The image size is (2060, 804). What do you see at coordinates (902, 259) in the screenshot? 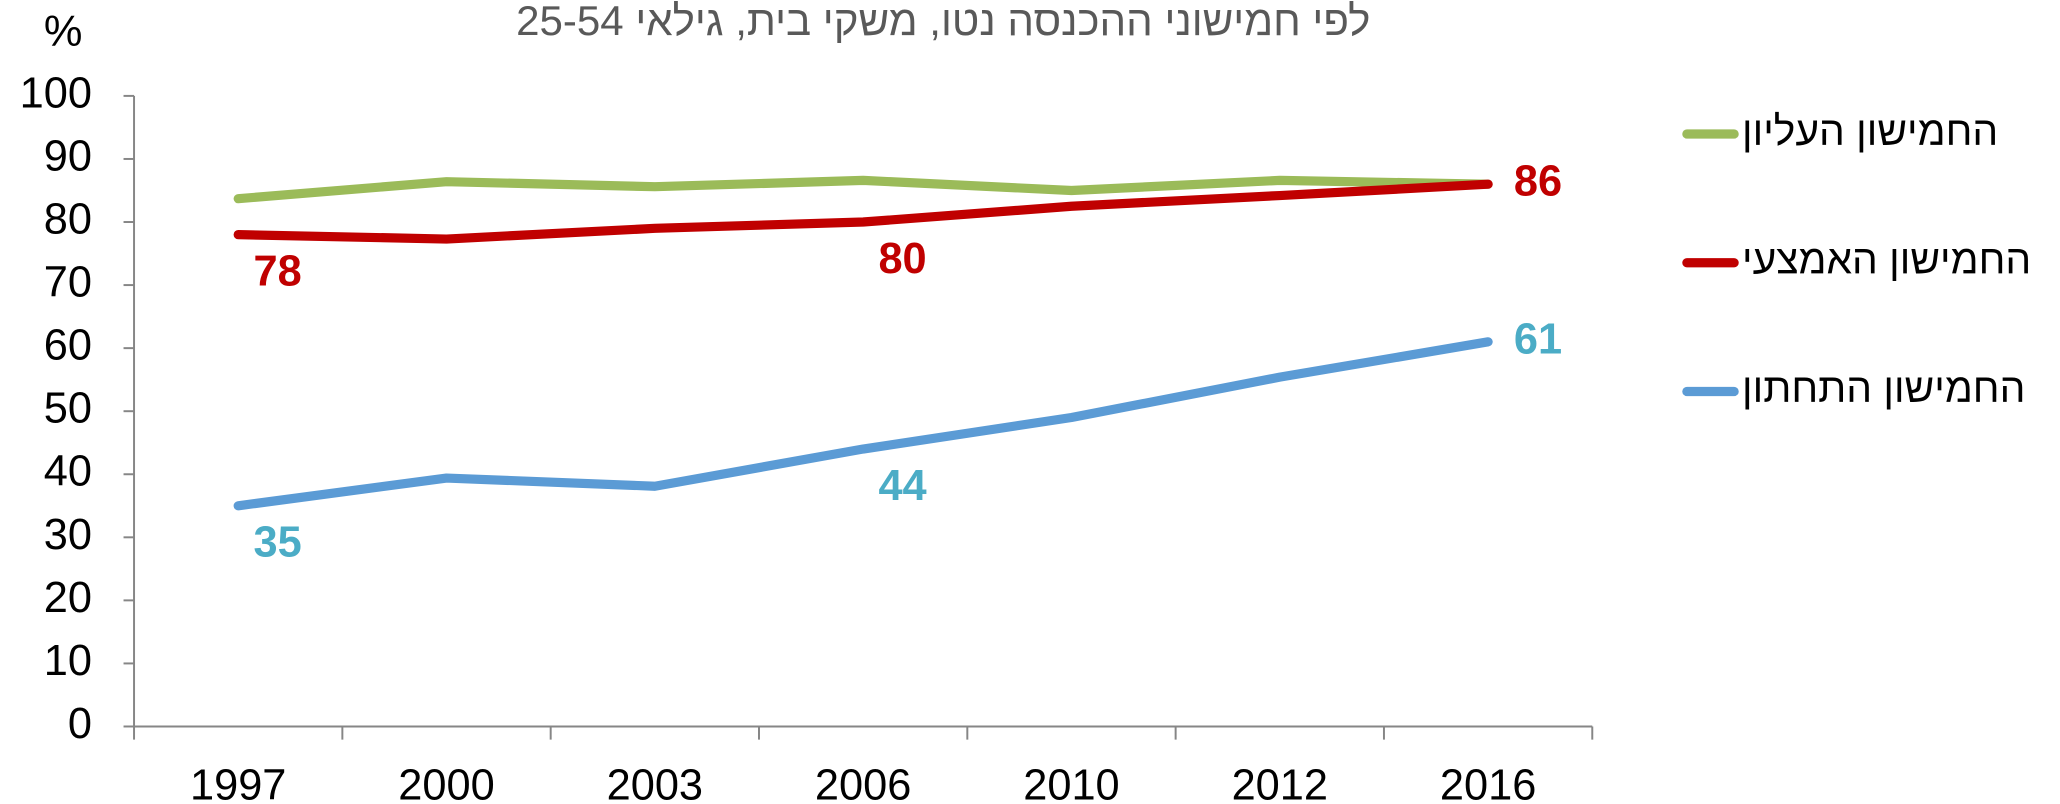
I see `data-label: 80` at bounding box center [902, 259].